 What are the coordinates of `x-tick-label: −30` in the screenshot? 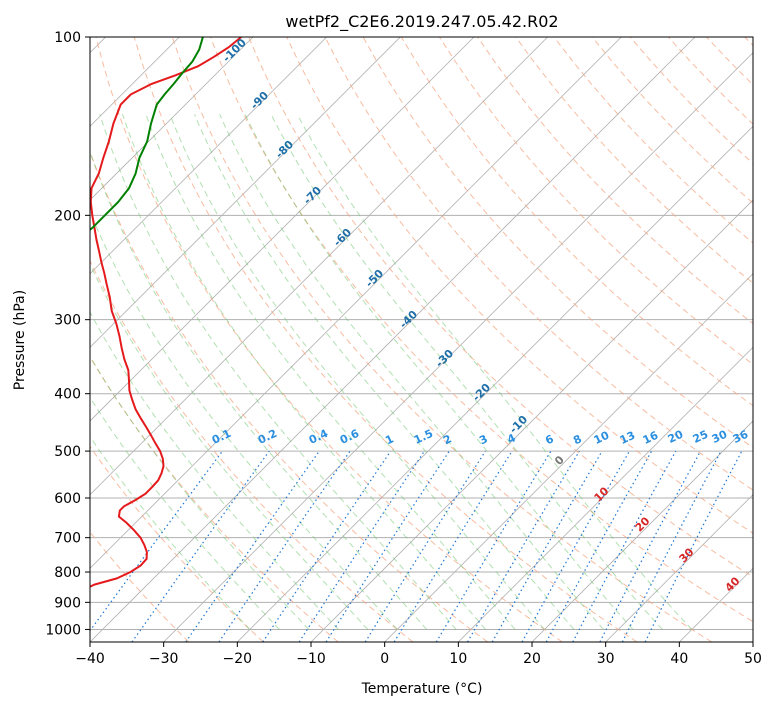 It's located at (164, 659).